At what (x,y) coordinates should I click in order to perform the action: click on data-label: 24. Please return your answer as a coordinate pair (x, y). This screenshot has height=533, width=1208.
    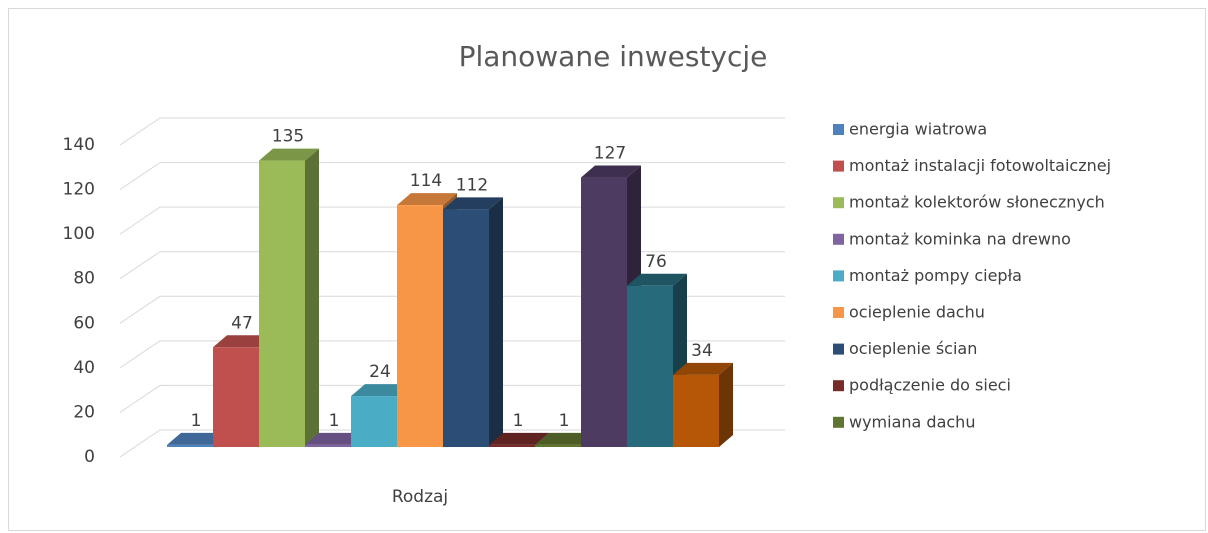
    Looking at the image, I should click on (380, 372).